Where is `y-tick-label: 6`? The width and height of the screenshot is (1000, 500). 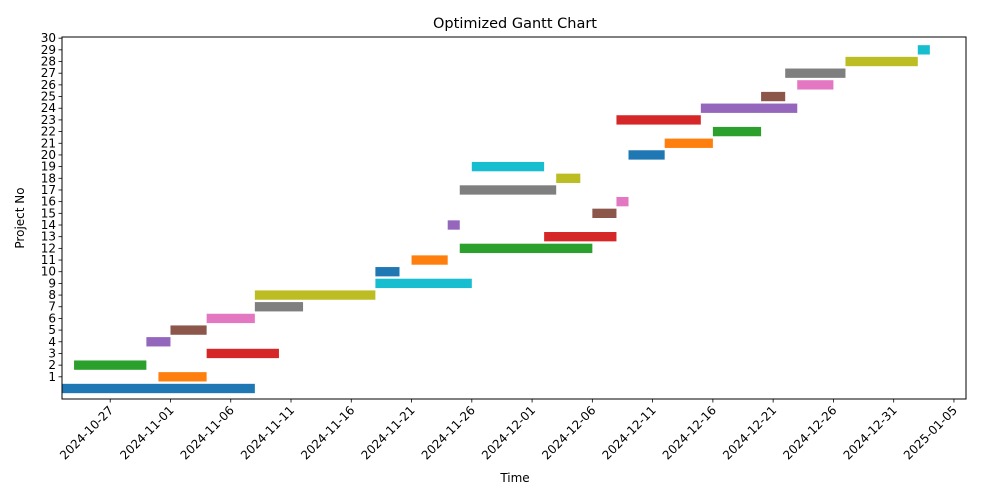 y-tick-label: 6 is located at coordinates (52, 318).